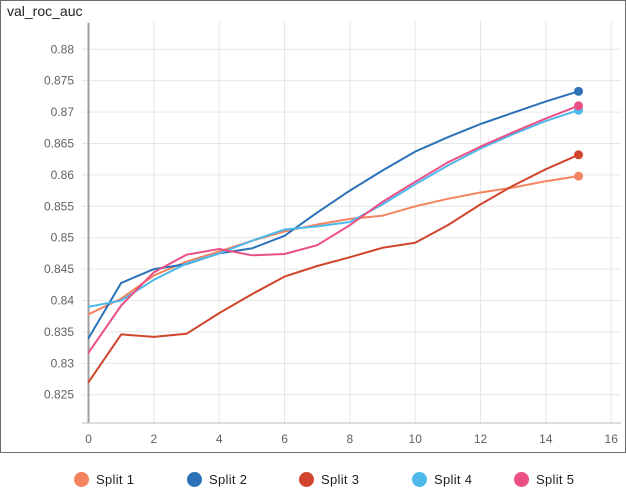 This screenshot has width=626, height=500. Describe the element at coordinates (59, 332) in the screenshot. I see `y-tick-label: 0.835` at that location.